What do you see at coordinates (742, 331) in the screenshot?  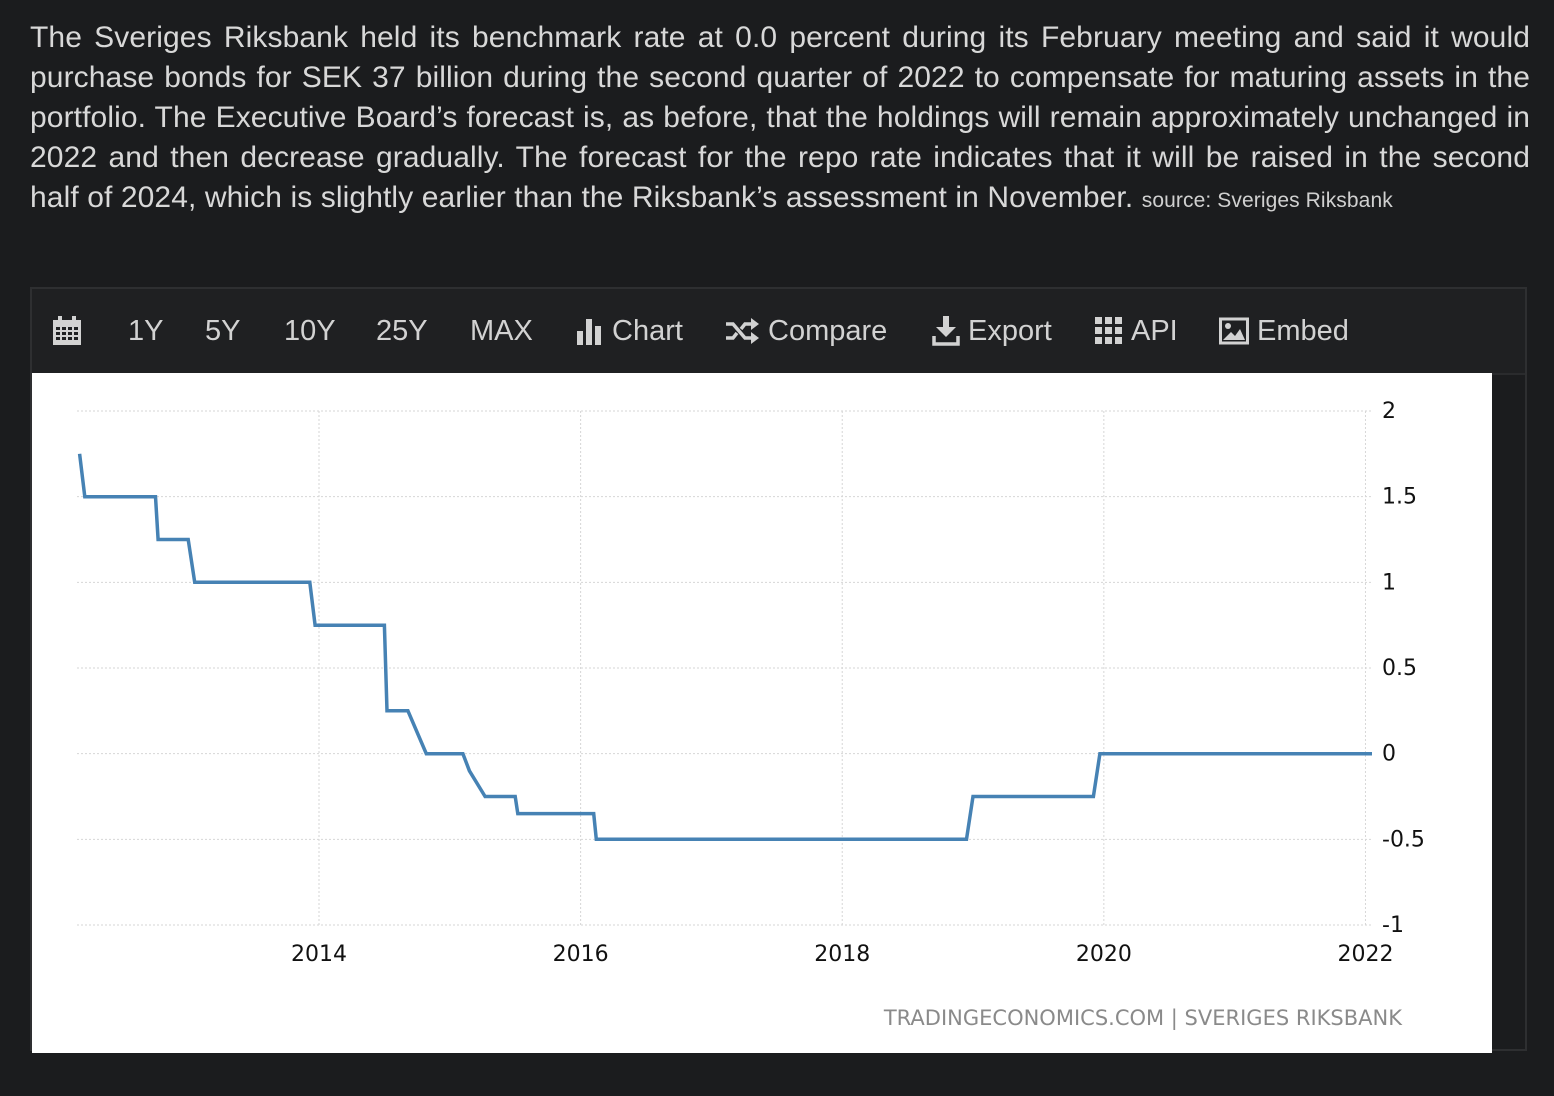 I see `shuffle-icon` at bounding box center [742, 331].